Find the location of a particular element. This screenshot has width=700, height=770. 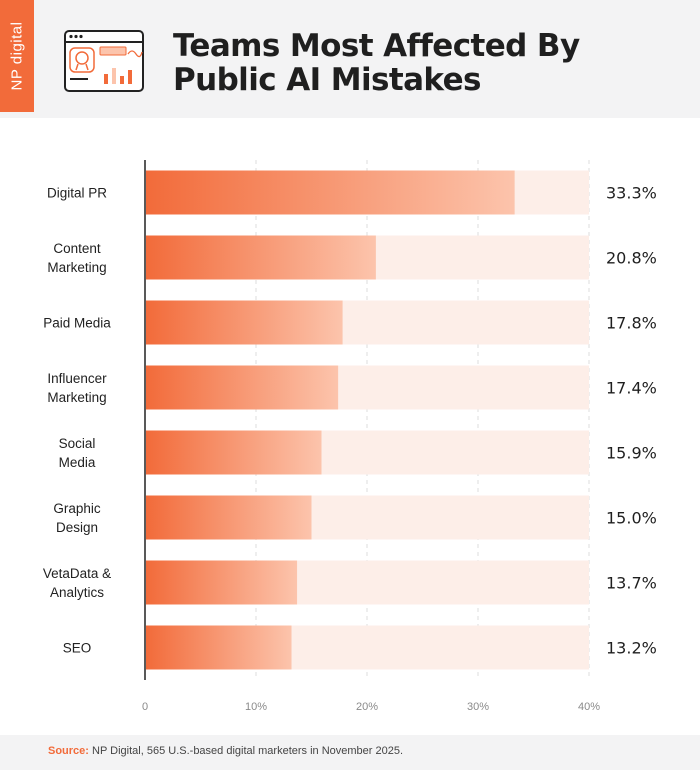

x-tick-label: 20% is located at coordinates (367, 707).